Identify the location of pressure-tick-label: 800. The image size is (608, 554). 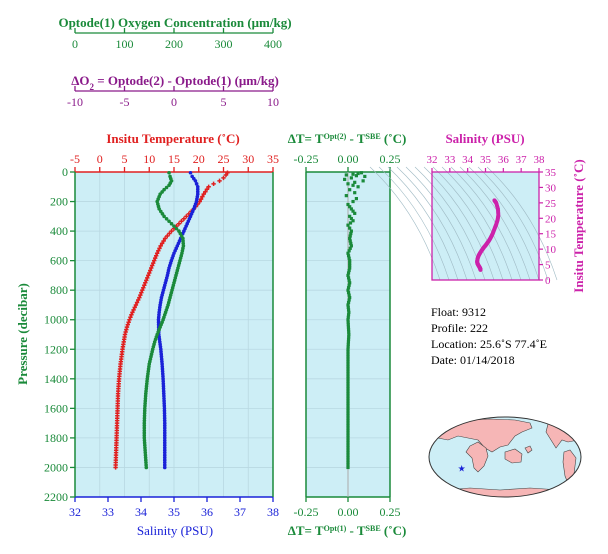
(59, 290).